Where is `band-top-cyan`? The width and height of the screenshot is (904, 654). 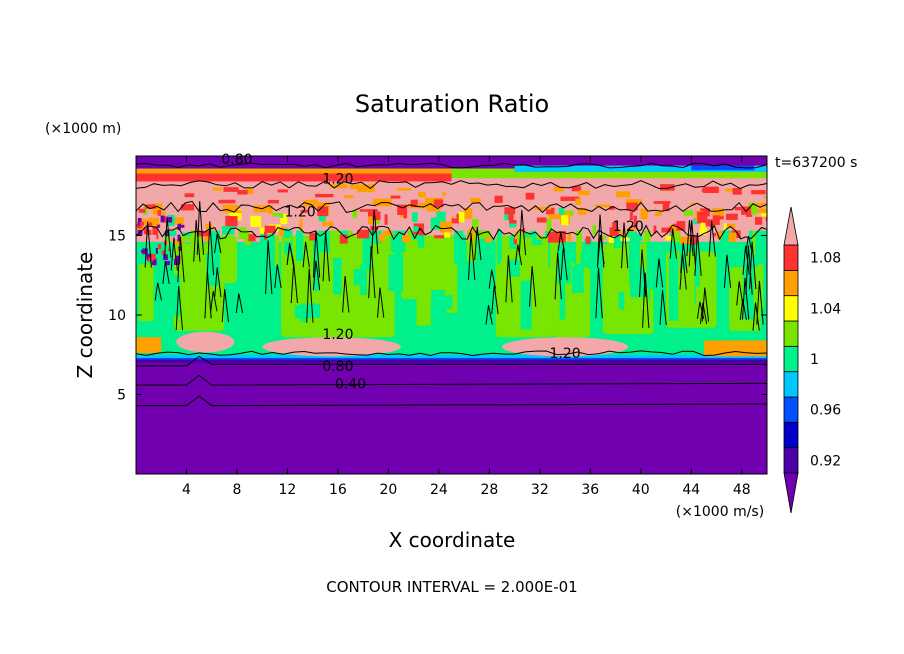
band-top-cyan is located at coordinates (640, 168).